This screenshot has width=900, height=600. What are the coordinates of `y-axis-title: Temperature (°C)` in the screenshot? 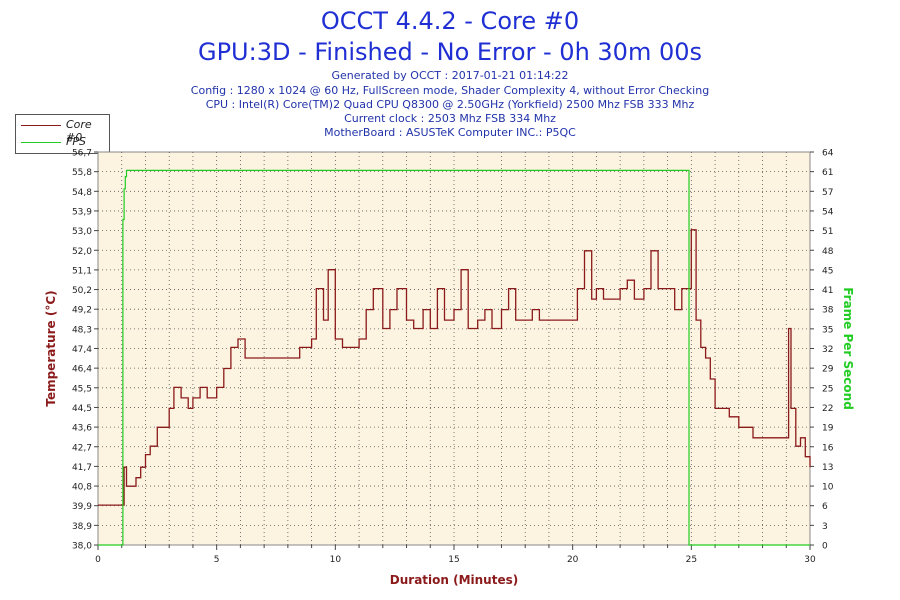 It's located at (51, 348).